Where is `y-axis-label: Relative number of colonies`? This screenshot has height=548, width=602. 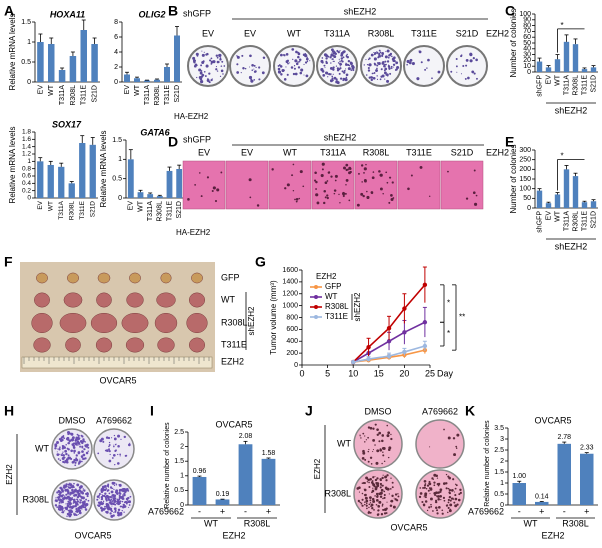
y-axis-label: Relative number of colonies is located at coordinates (167, 465).